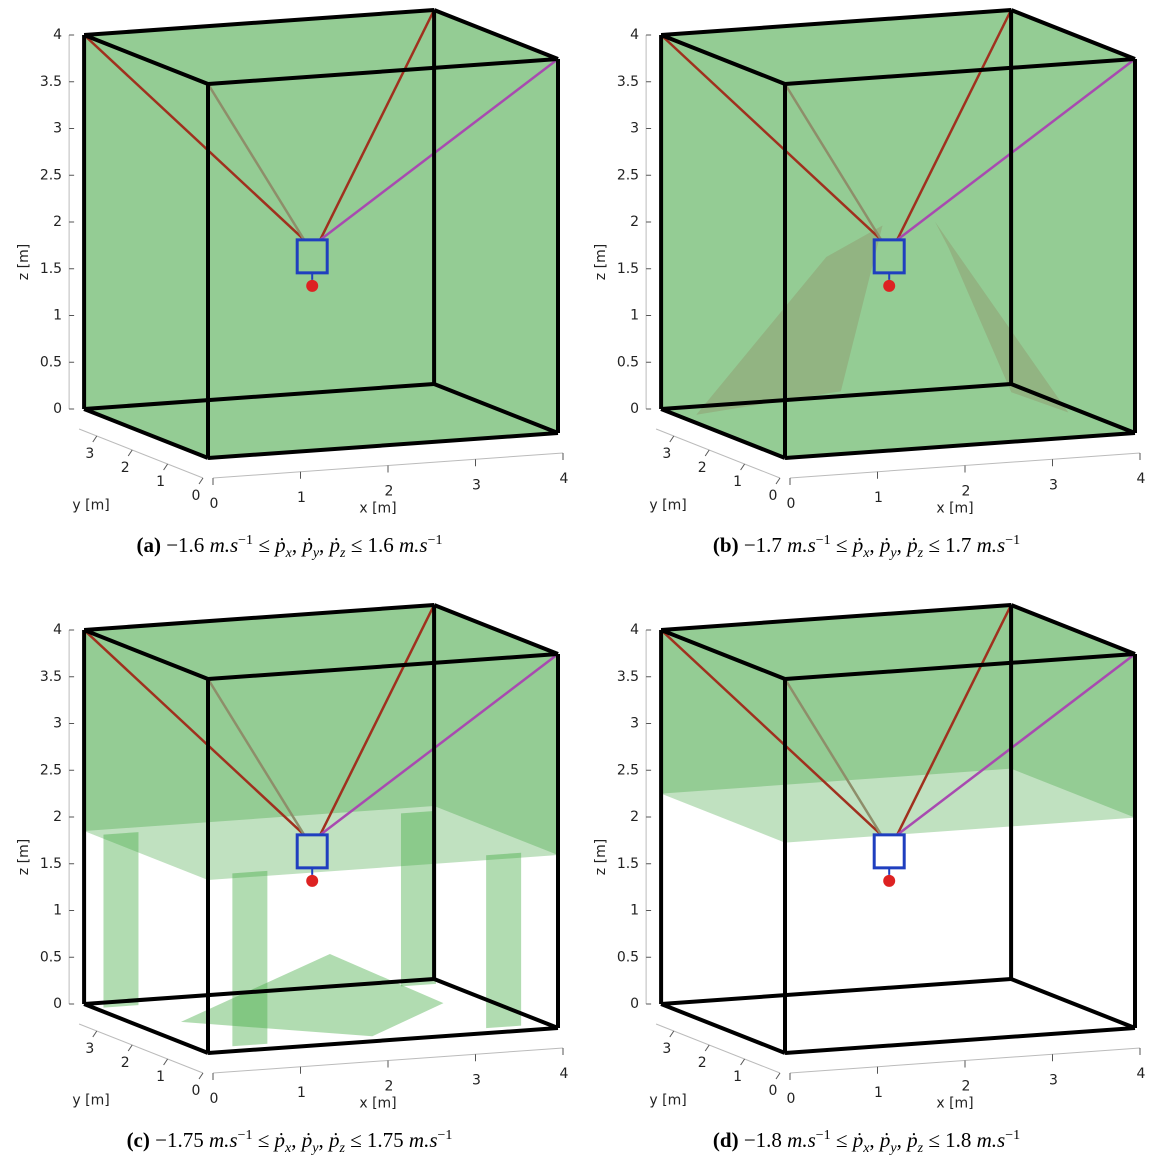 This screenshot has height=1169, width=1158. Describe the element at coordinates (1141, 1074) in the screenshot. I see `x-tick-label: 4` at that location.